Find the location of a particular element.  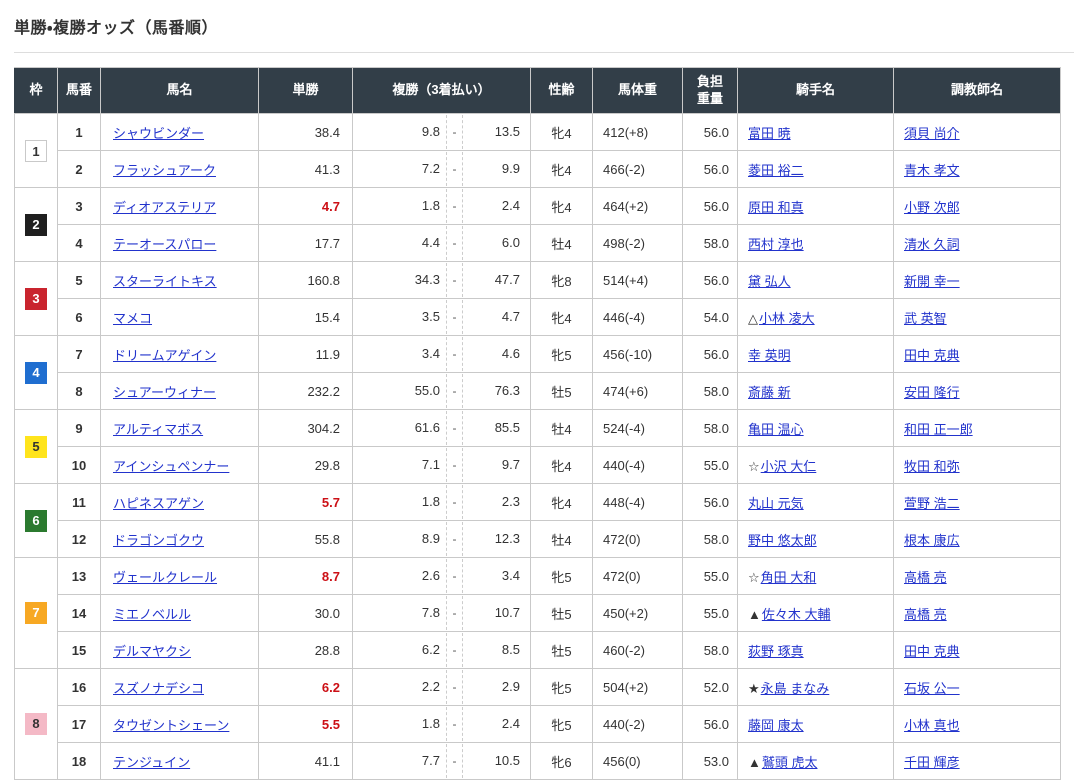

horse-name-link: マメコ is located at coordinates (133, 318).